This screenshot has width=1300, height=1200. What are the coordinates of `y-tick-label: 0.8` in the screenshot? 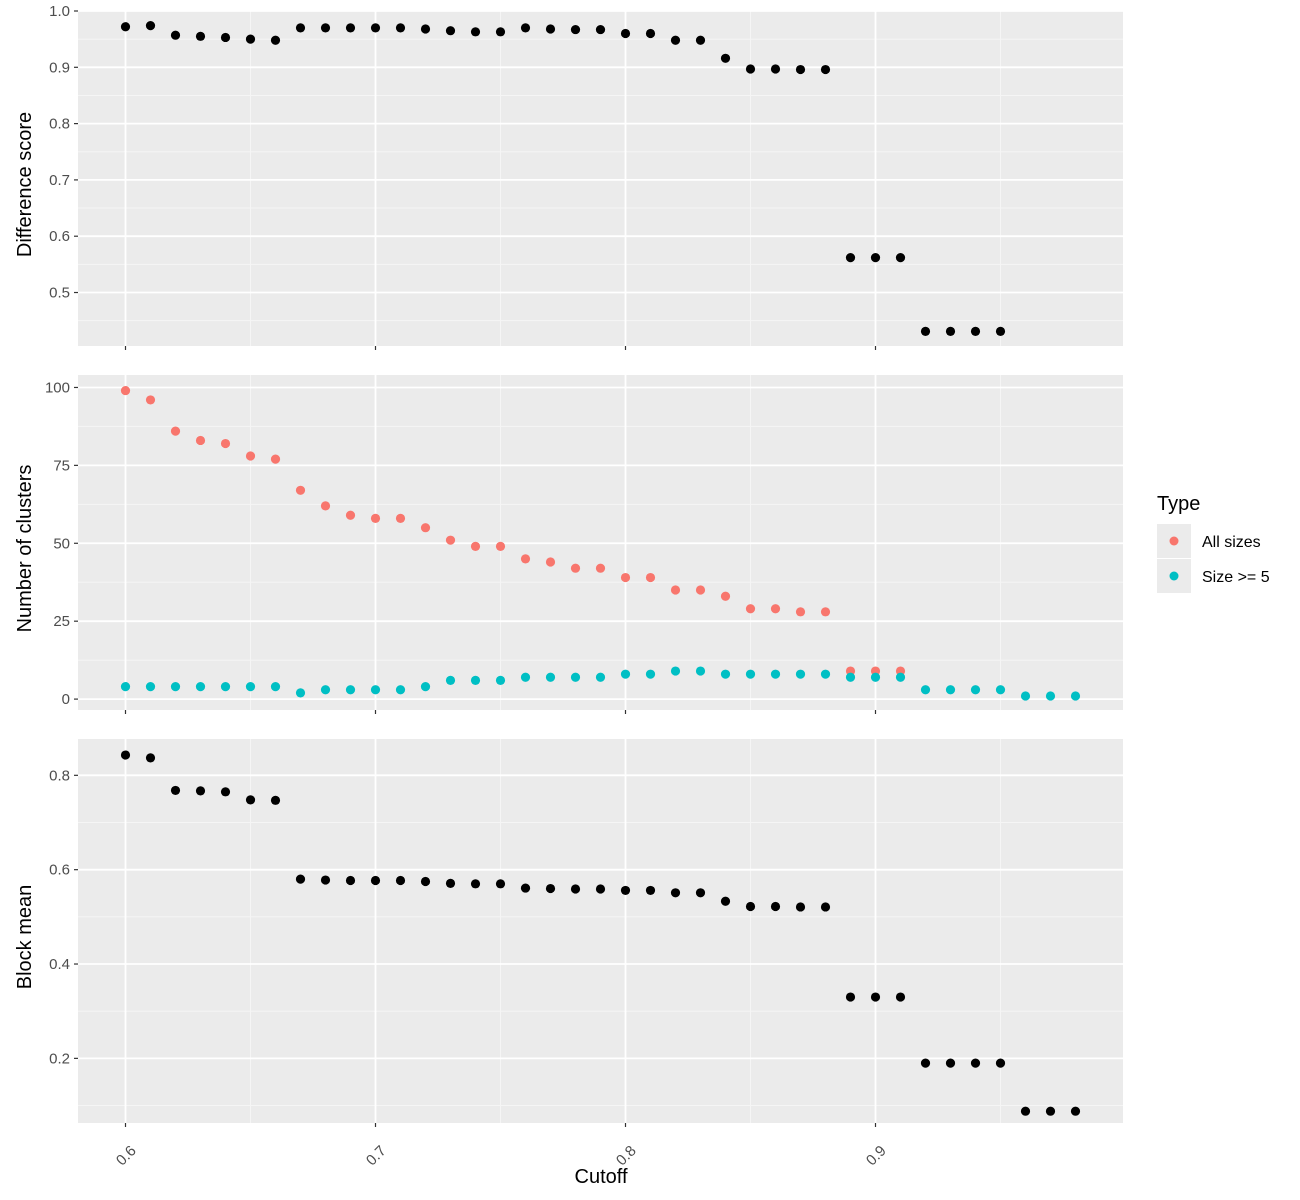 It's located at (59, 775).